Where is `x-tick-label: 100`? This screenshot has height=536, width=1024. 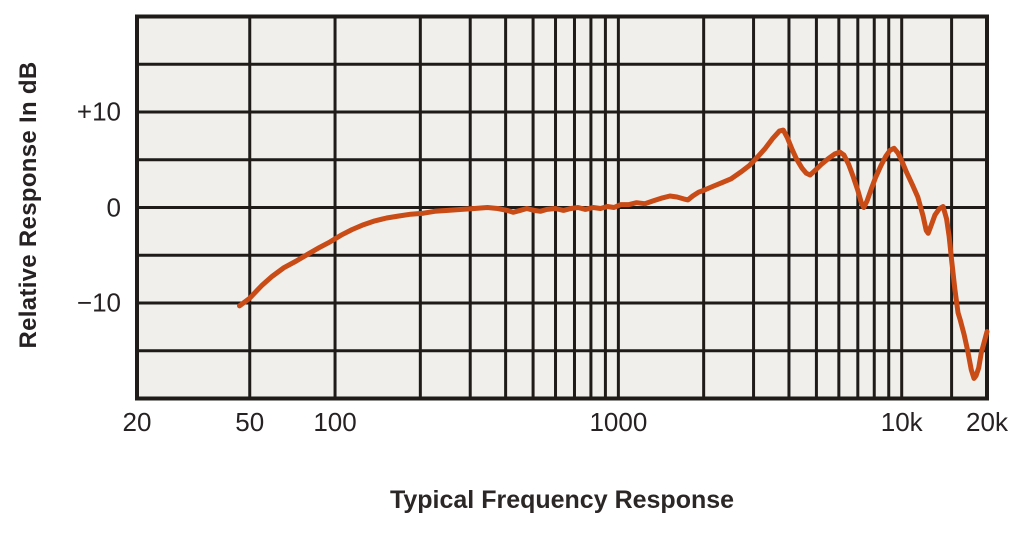
x-tick-label: 100 is located at coordinates (335, 422).